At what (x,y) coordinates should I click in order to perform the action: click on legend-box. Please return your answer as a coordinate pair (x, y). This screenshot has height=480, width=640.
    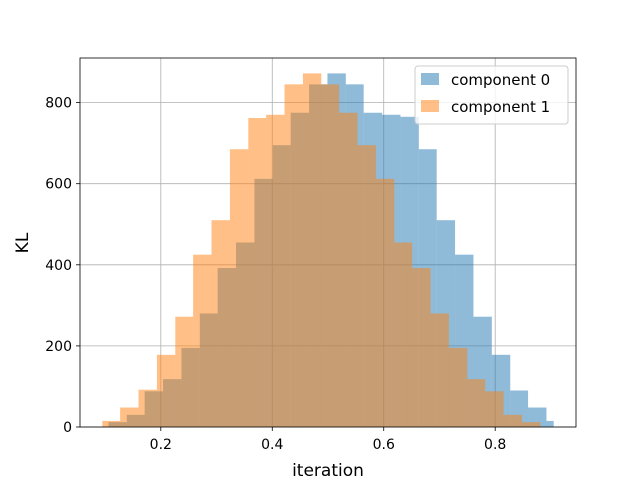
    Looking at the image, I should click on (491, 95).